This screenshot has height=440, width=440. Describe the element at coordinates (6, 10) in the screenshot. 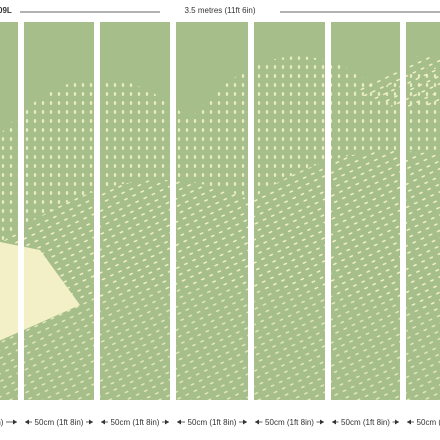

I see `product-code: 09L` at that location.